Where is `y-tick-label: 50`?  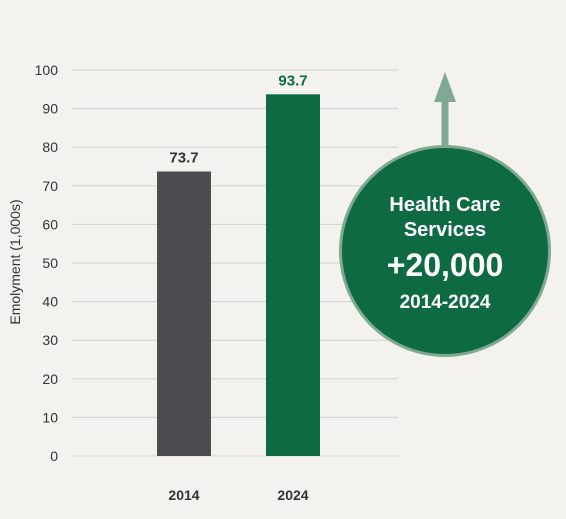 y-tick-label: 50 is located at coordinates (50, 263).